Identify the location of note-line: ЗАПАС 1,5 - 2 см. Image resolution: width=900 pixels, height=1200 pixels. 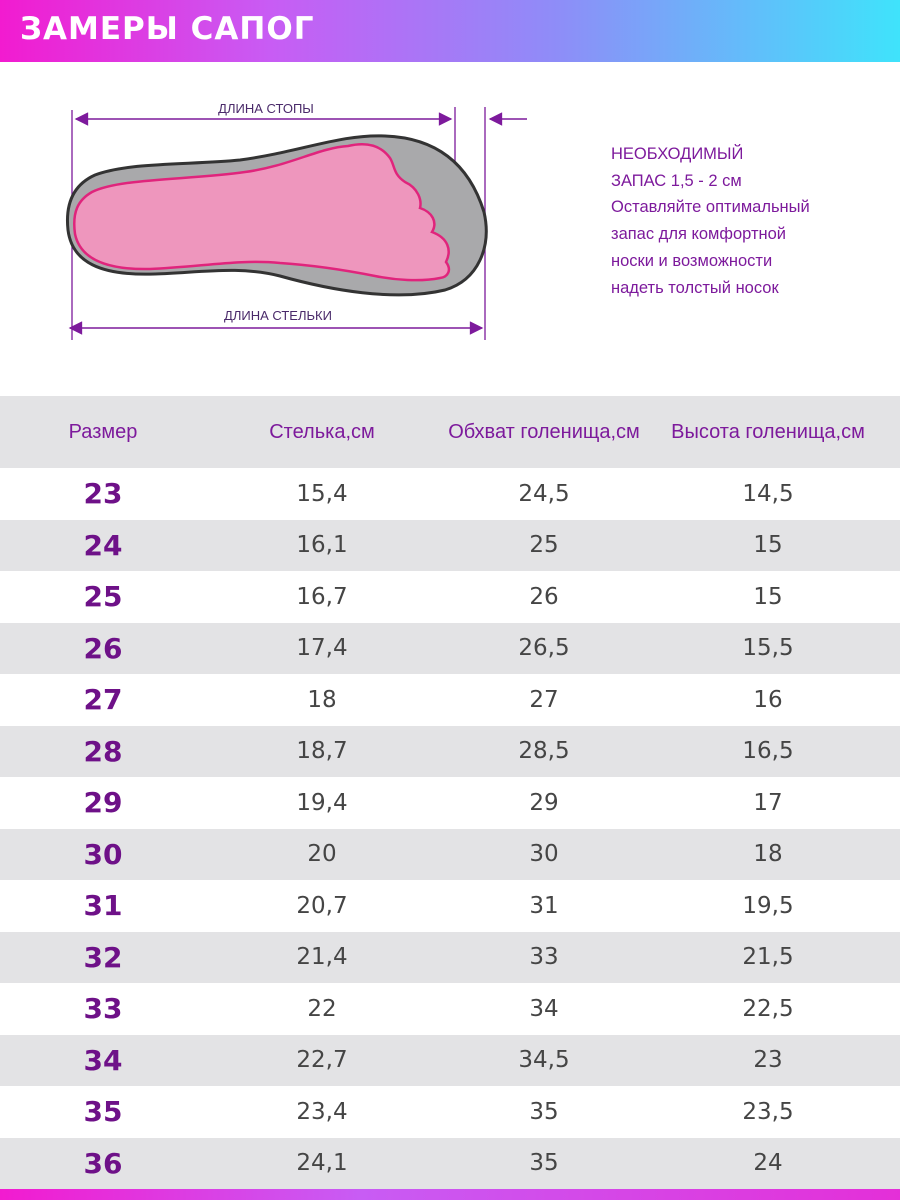
(676, 180).